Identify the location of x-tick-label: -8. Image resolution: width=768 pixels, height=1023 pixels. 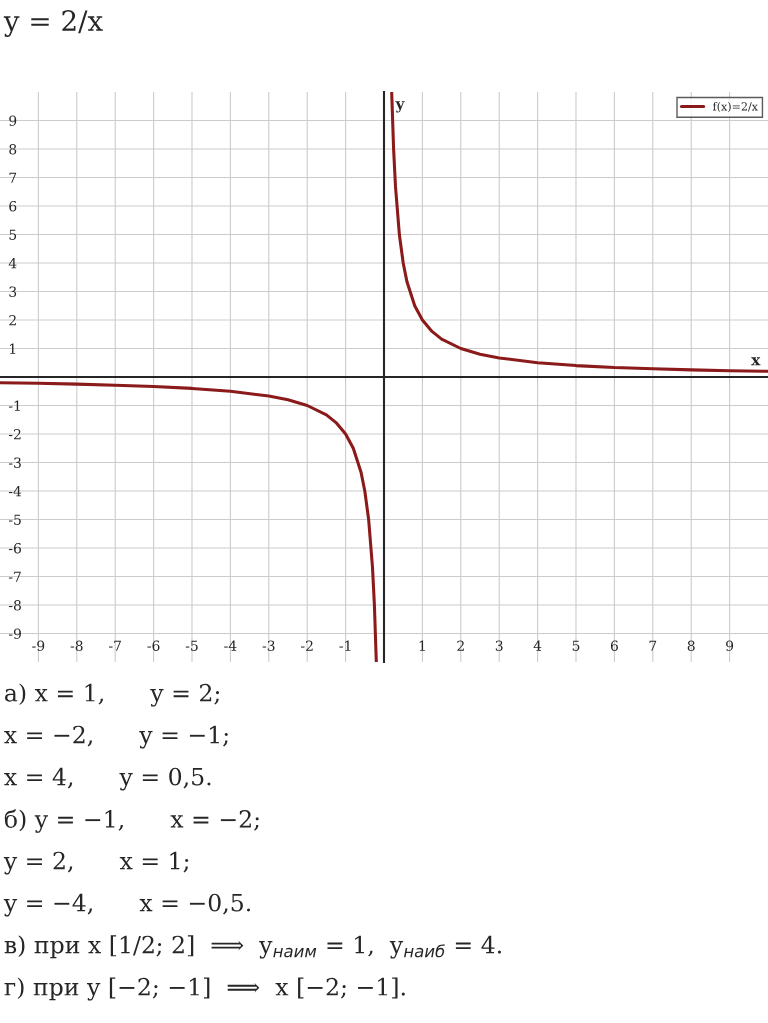
(76, 645).